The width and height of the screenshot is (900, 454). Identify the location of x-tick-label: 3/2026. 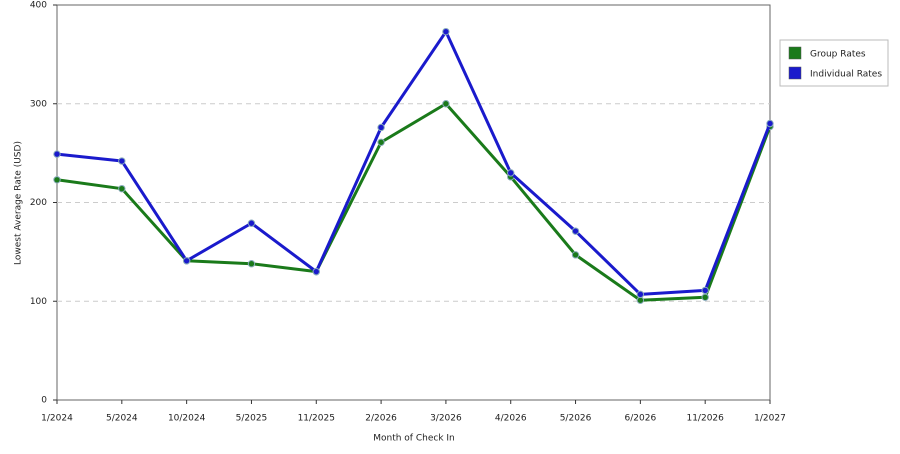
(446, 419).